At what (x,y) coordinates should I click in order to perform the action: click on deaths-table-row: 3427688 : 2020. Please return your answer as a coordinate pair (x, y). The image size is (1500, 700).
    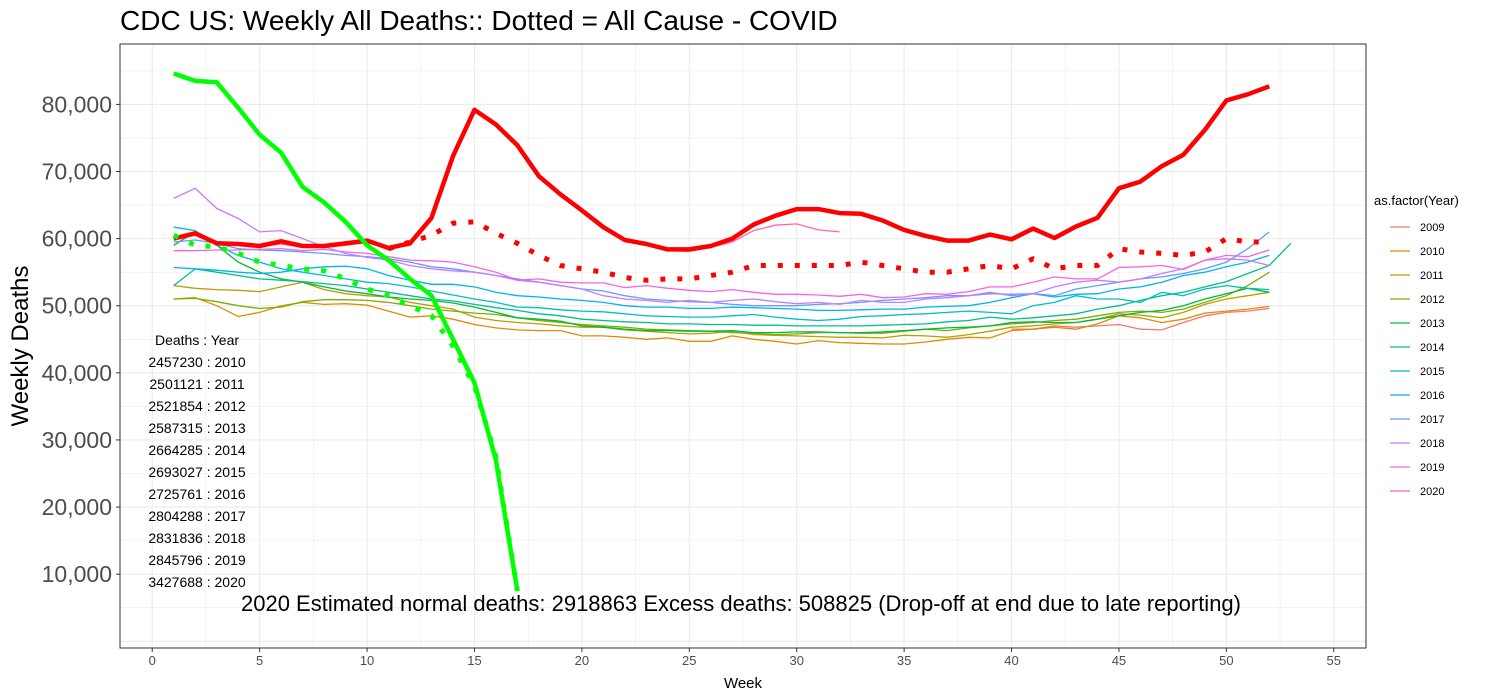
    Looking at the image, I should click on (197, 582).